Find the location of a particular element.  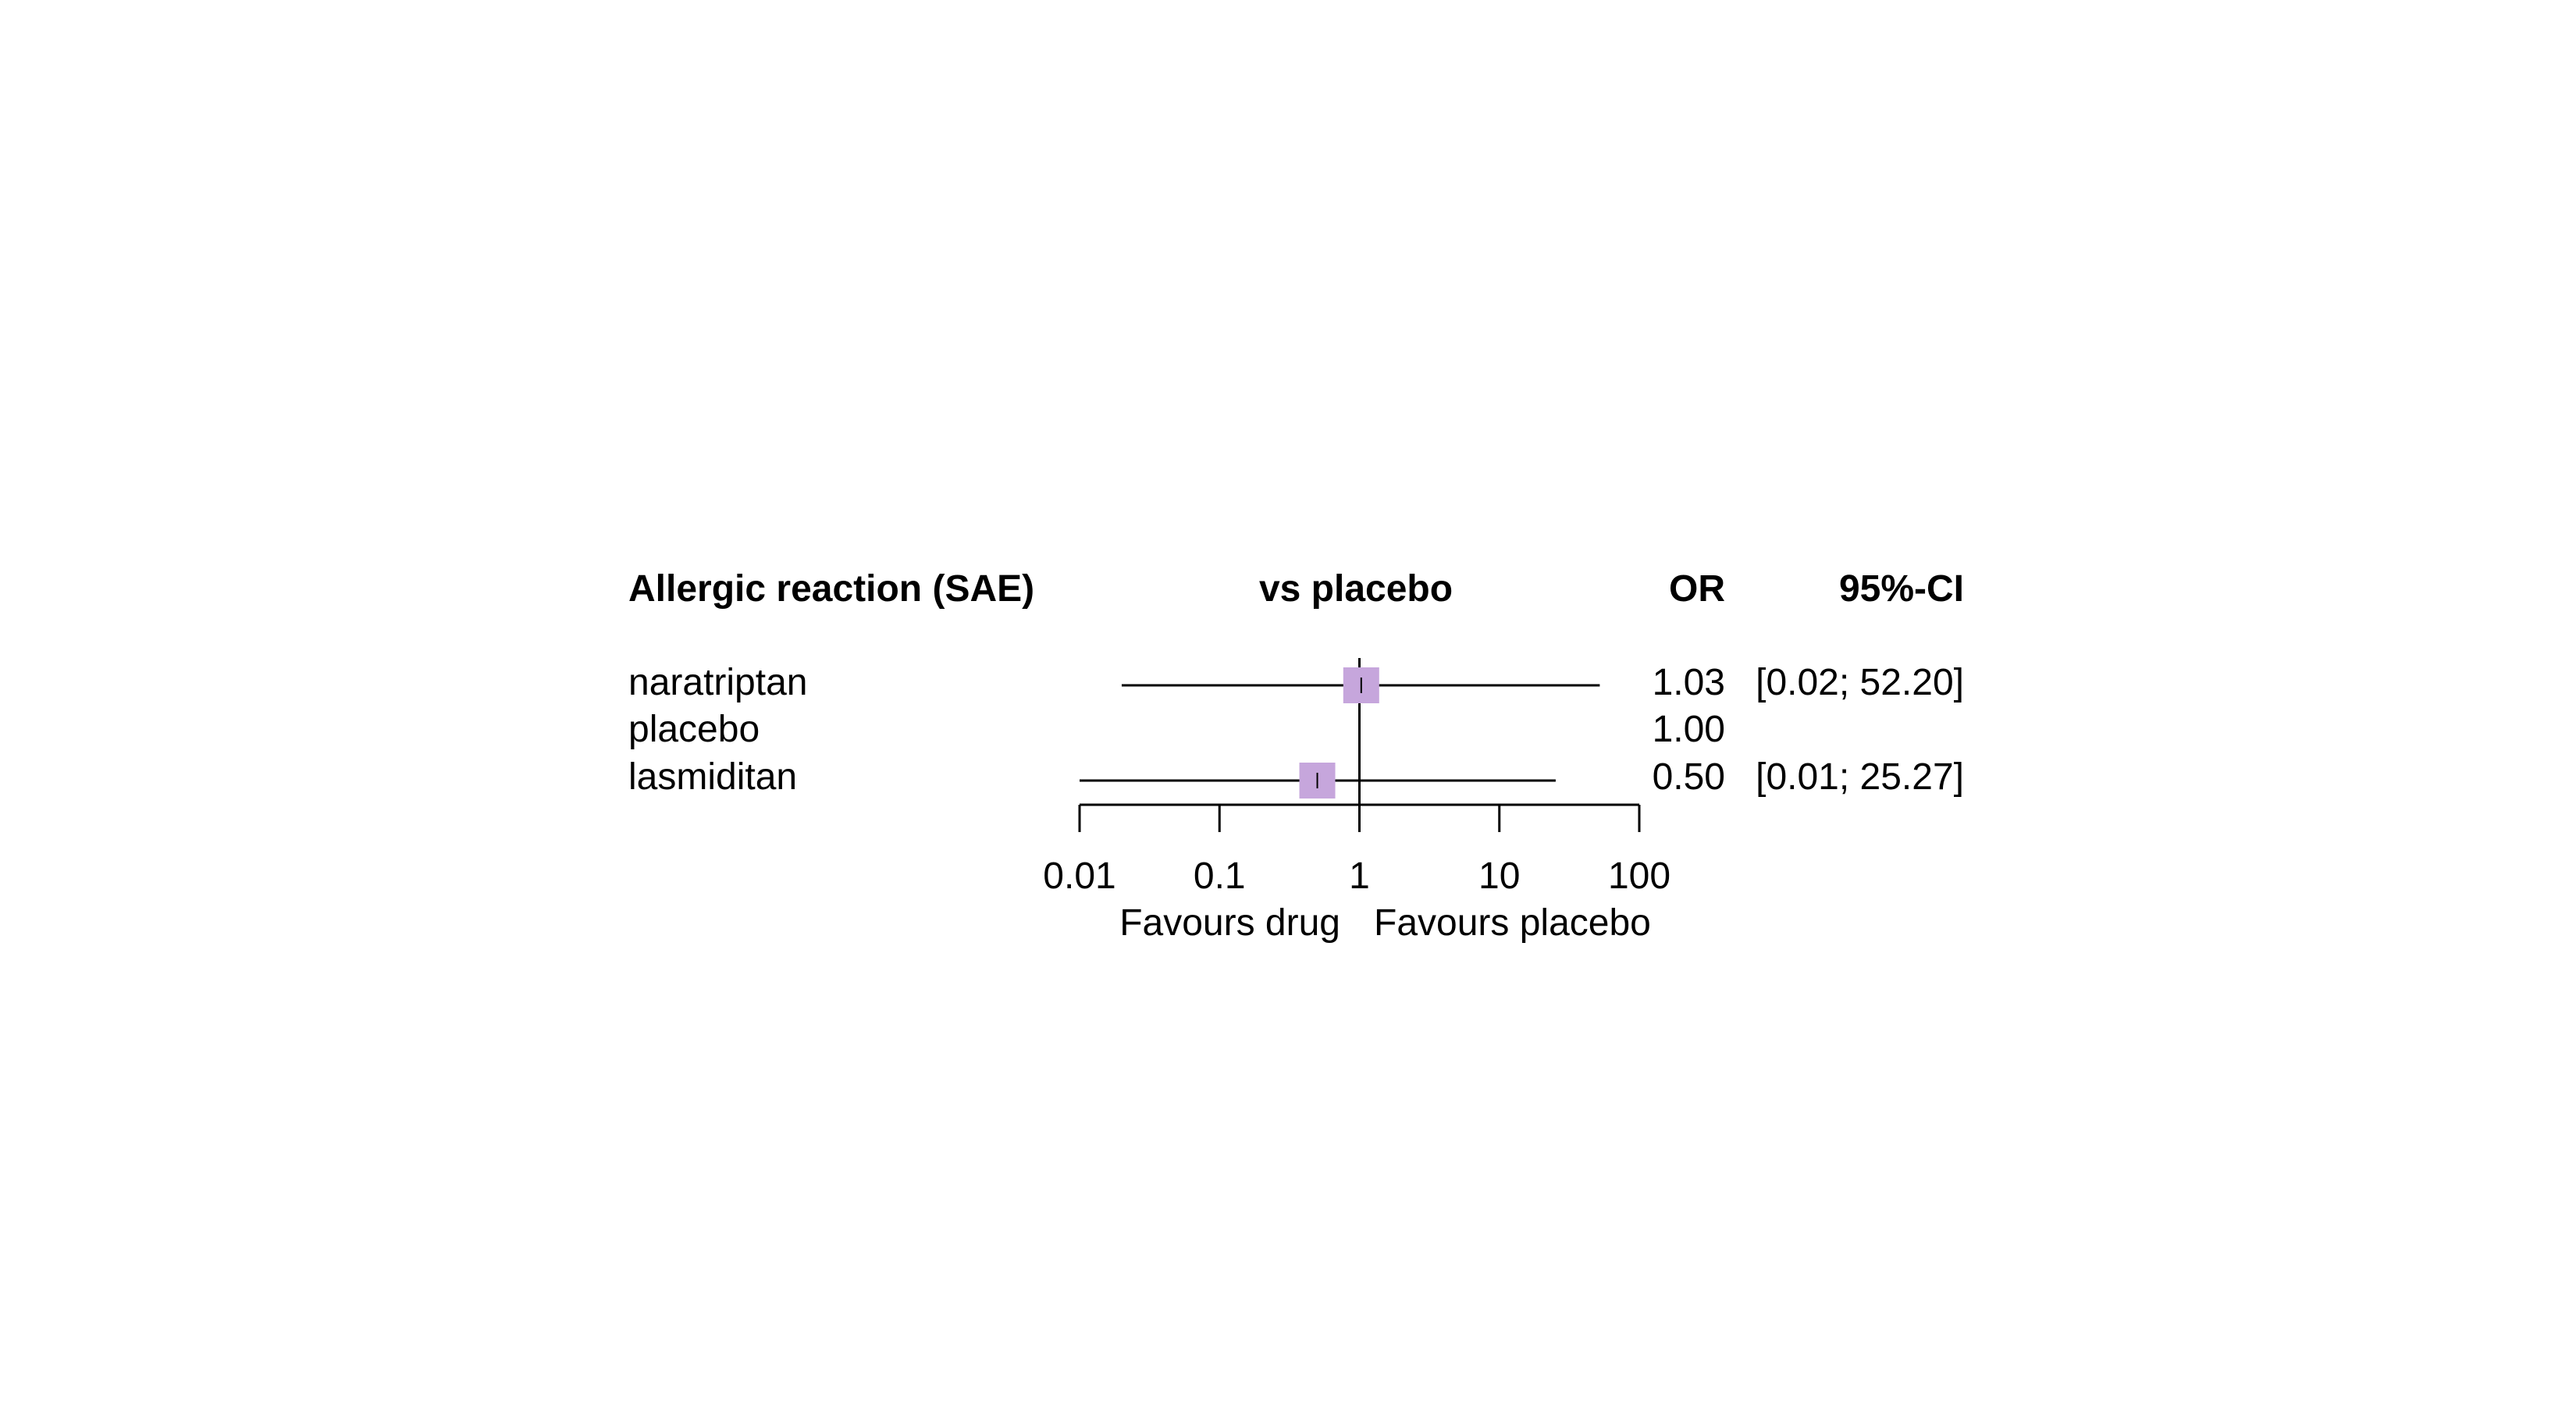

or-column-header: OR is located at coordinates (1697, 589).